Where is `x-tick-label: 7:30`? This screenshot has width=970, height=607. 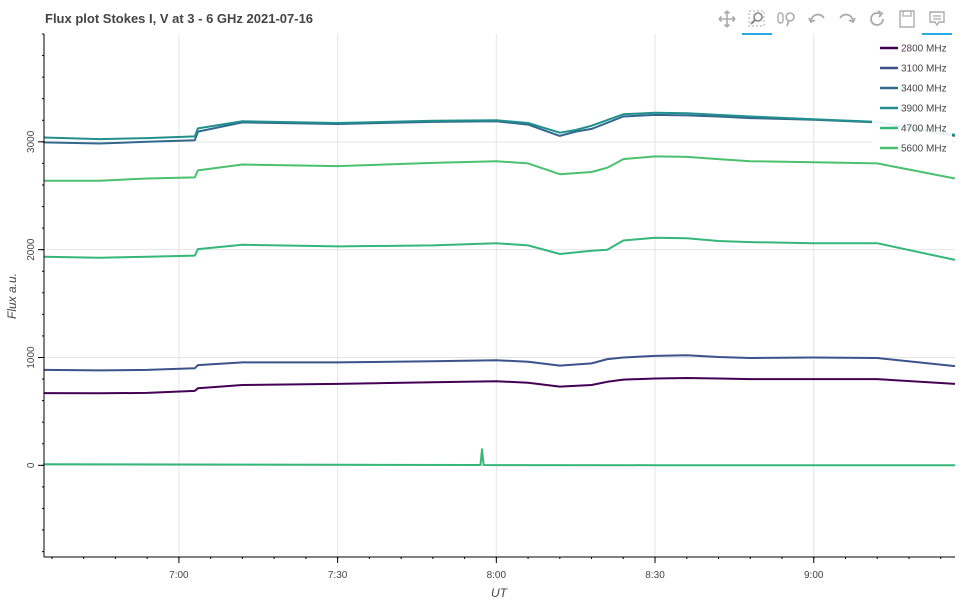 x-tick-label: 7:30 is located at coordinates (338, 575).